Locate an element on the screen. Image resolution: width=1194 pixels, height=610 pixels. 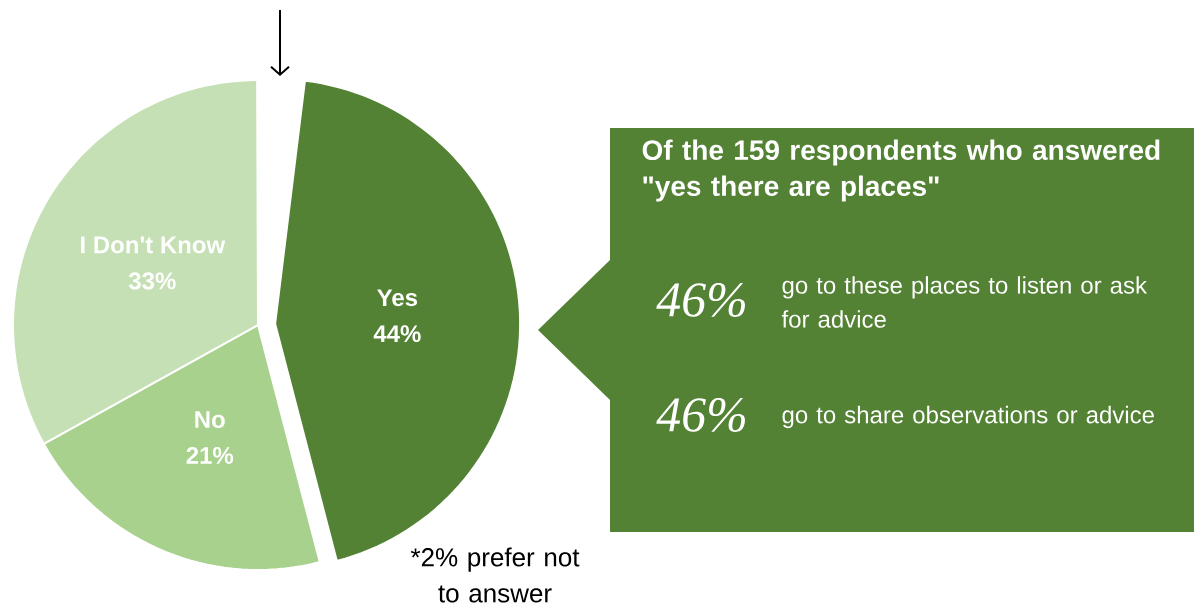
data-label: 33% is located at coordinates (152, 281).